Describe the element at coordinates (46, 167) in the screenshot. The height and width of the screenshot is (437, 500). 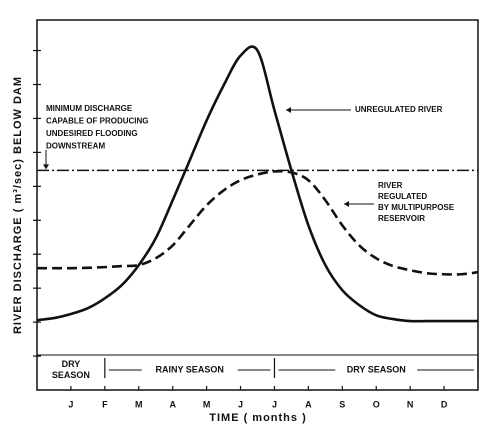
I see `threshold-arrowhead` at that location.